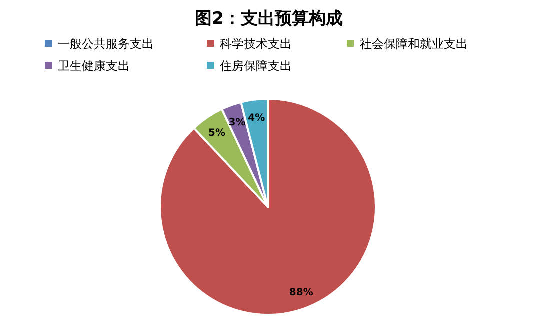 This screenshot has width=538, height=329. What do you see at coordinates (257, 118) in the screenshot?
I see `data-label: 4%` at bounding box center [257, 118].